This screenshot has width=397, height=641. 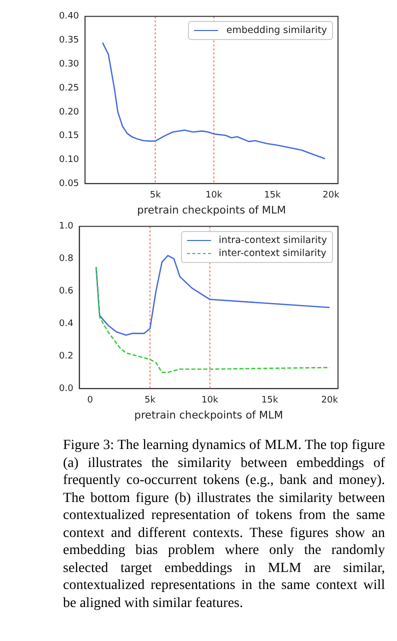 I want to click on y-tick-label: 0.40, so click(x=69, y=17).